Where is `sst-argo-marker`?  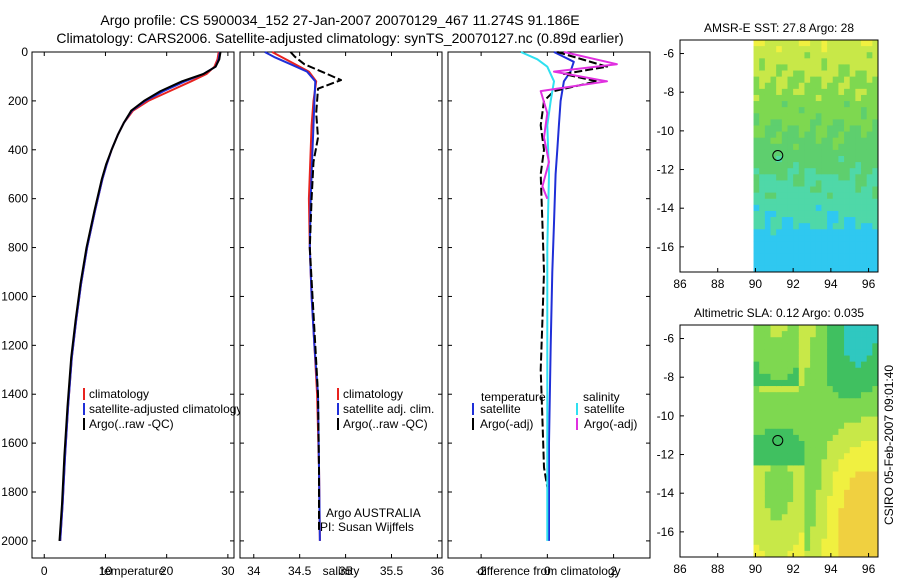
sst-argo-marker is located at coordinates (778, 155).